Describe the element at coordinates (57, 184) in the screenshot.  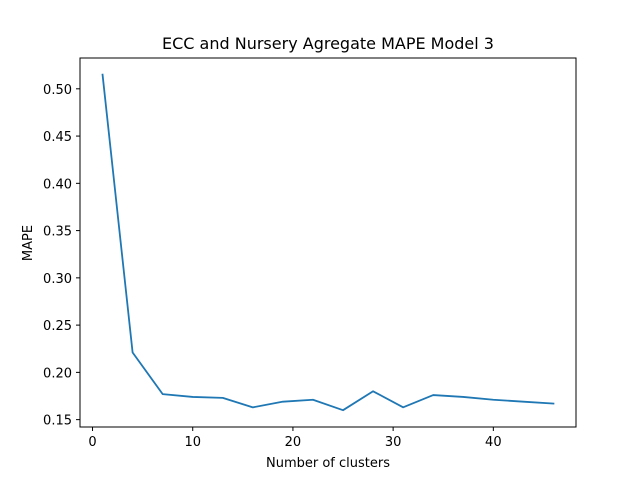
I see `y-tick-label: 0.40` at that location.